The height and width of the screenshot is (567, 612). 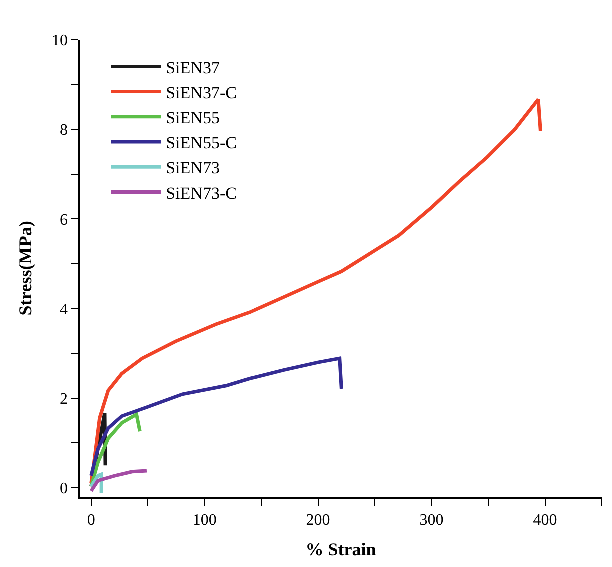 I want to click on y-tick-label: 6, so click(x=64, y=220).